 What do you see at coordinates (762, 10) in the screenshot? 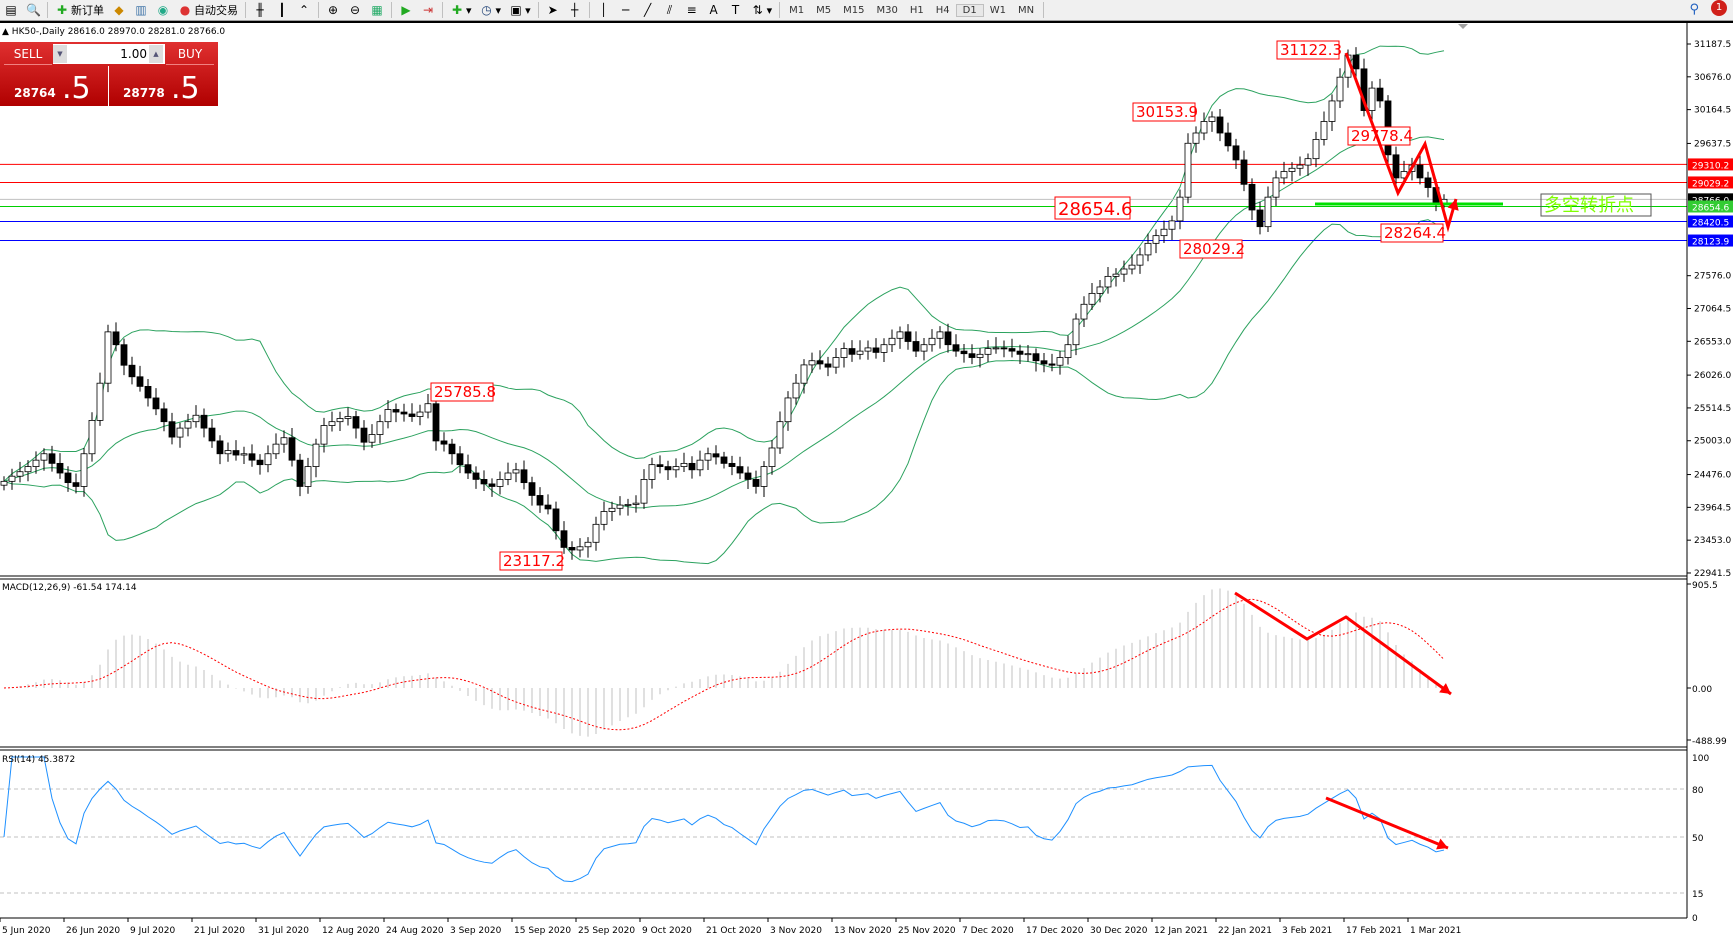
I see `arrows-button: ⇅ ▾` at bounding box center [762, 10].